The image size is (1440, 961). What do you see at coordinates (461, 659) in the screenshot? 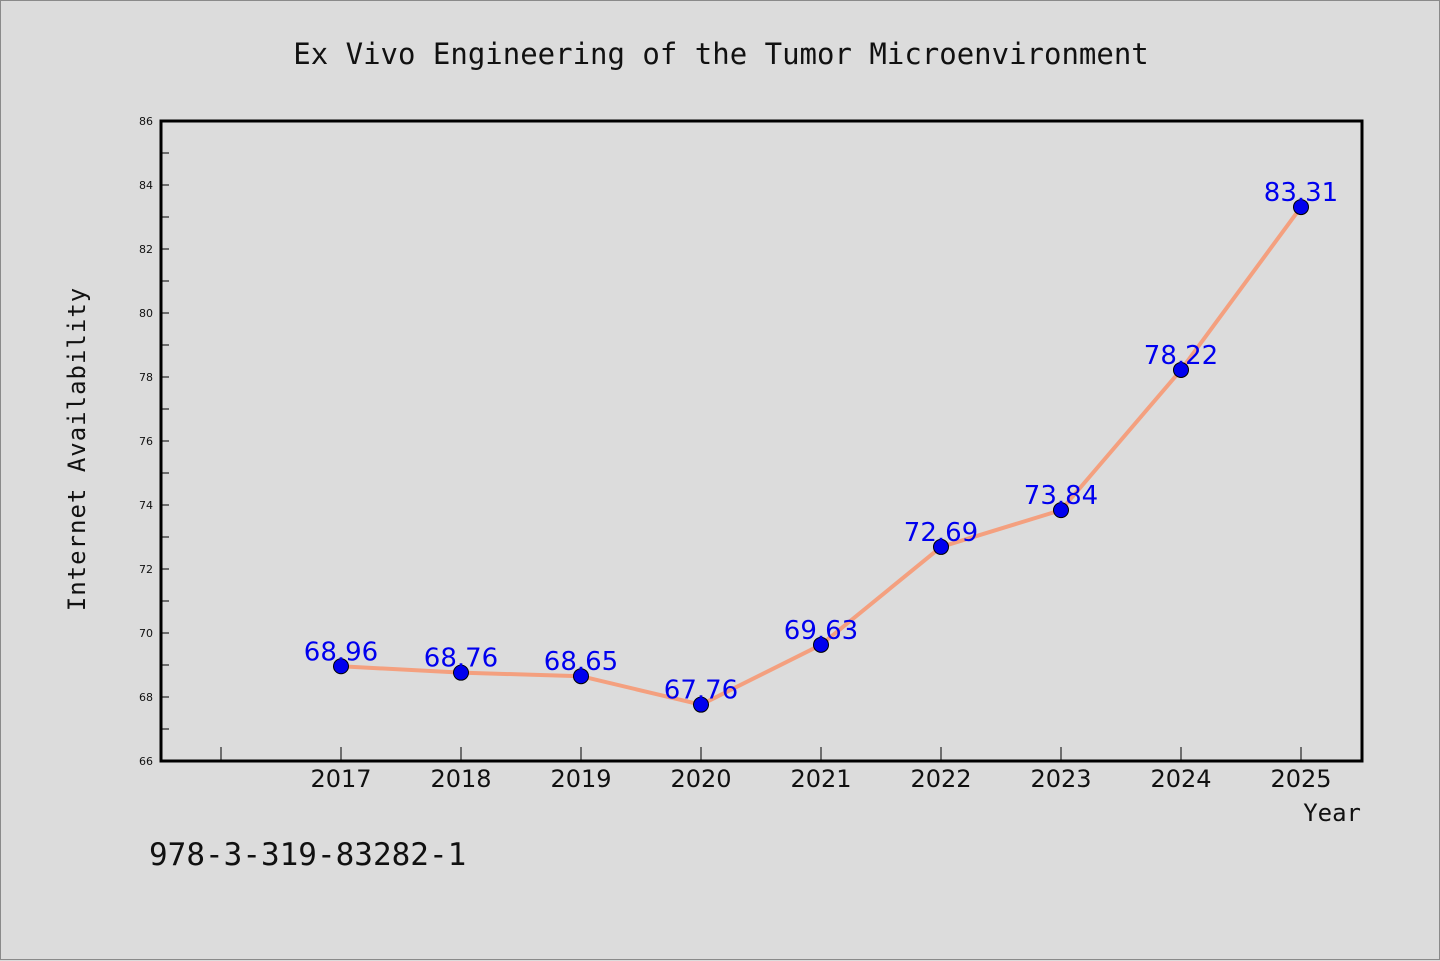
I see `data-label: 68.76` at bounding box center [461, 659].